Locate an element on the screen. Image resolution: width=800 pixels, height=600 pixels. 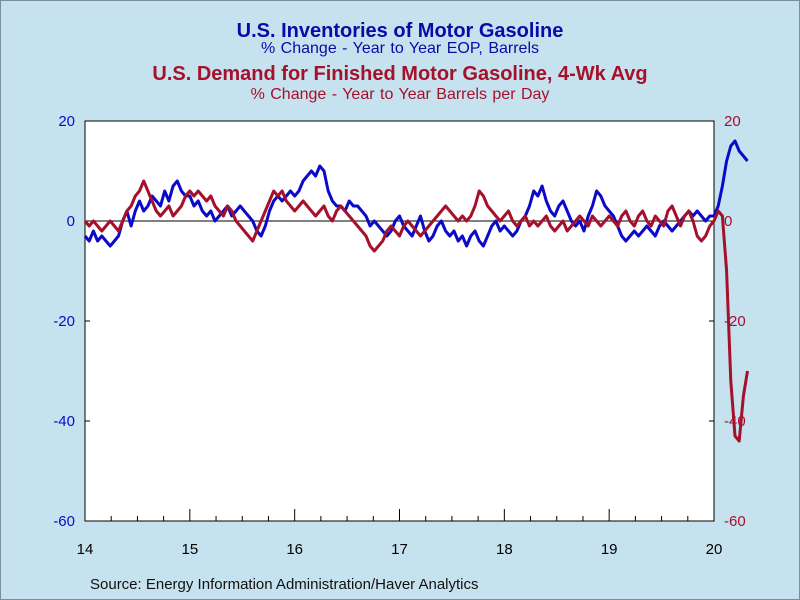
y-tick-label-left: 20 is located at coordinates (66, 121).